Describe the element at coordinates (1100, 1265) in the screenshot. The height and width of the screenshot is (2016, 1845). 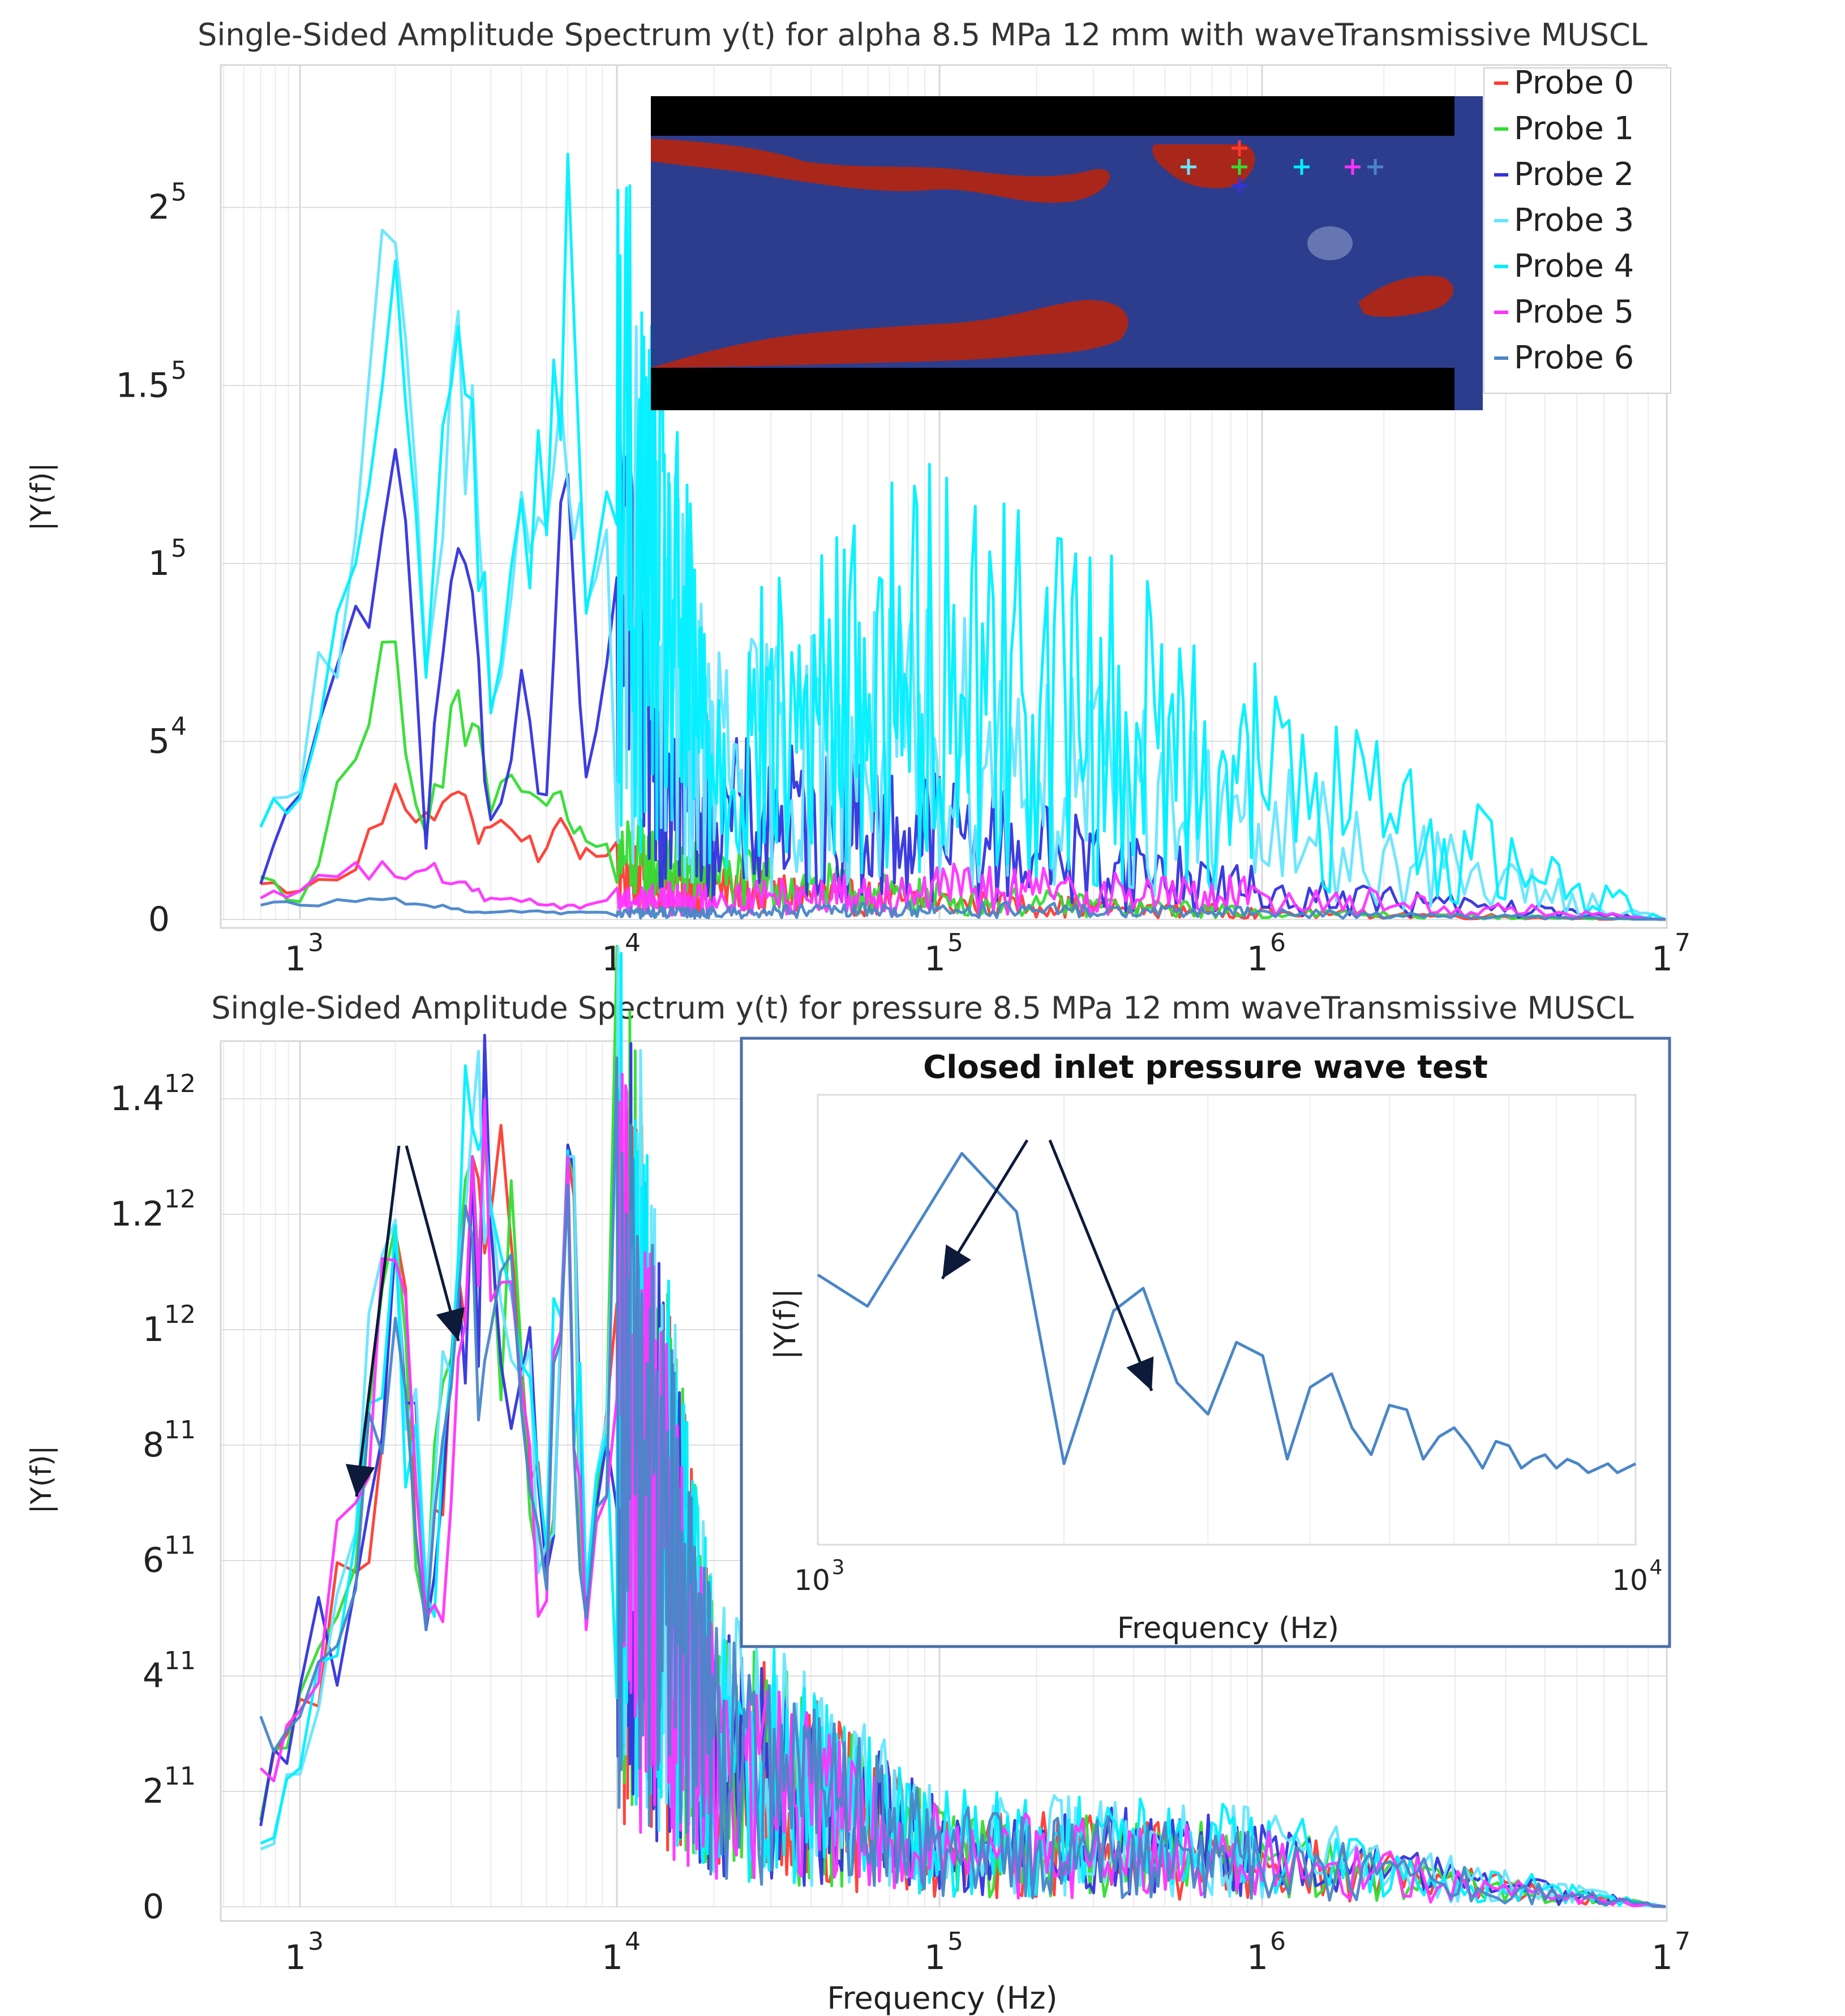
I see `inset-arrow-right-shaft` at that location.